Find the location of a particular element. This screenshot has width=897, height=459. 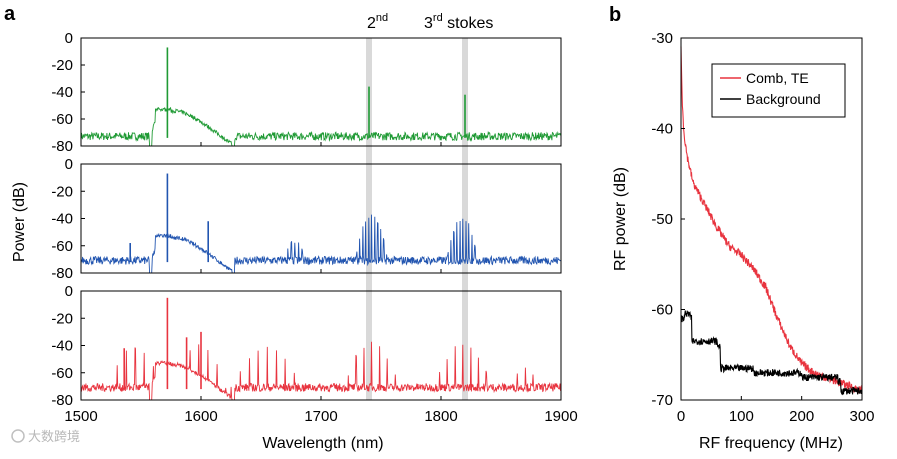

legend-label-background: Background is located at coordinates (783, 99).